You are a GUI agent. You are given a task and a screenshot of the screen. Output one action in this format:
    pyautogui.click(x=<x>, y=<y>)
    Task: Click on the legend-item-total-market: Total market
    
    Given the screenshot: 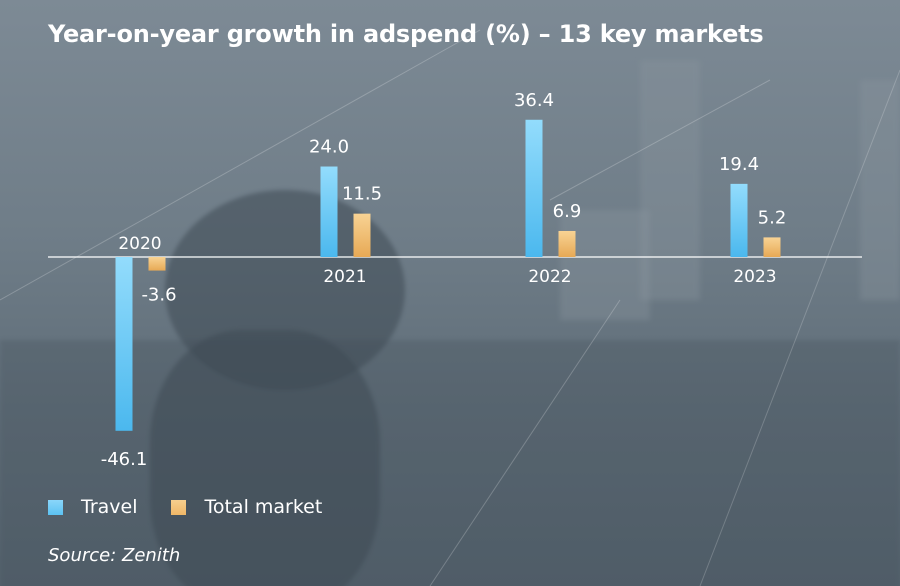 What is the action you would take?
    pyautogui.click(x=246, y=507)
    